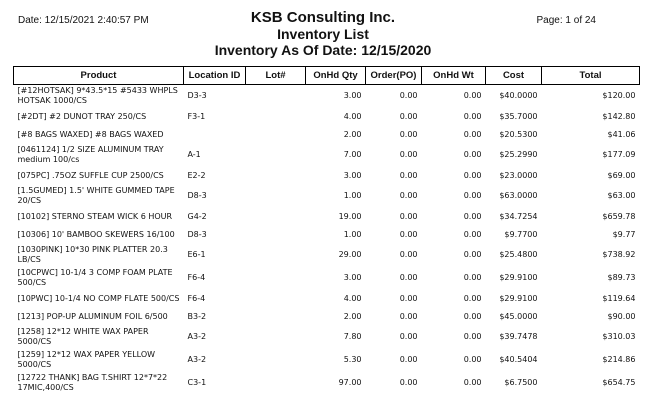 The height and width of the screenshot is (408, 646). I want to click on cost-cell: $39.7478, so click(518, 336).